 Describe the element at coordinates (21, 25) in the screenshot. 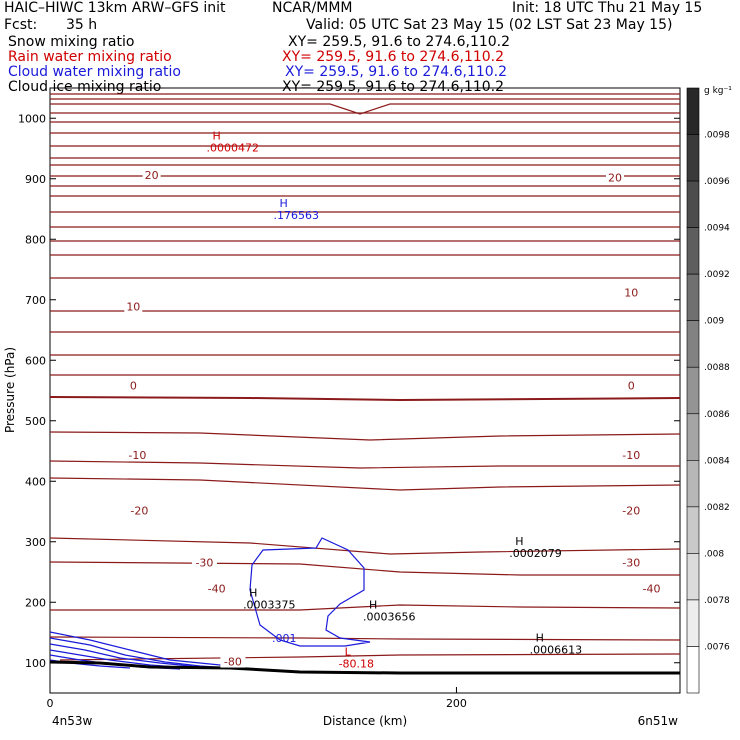

I see `fcst-label: Fcst:` at that location.